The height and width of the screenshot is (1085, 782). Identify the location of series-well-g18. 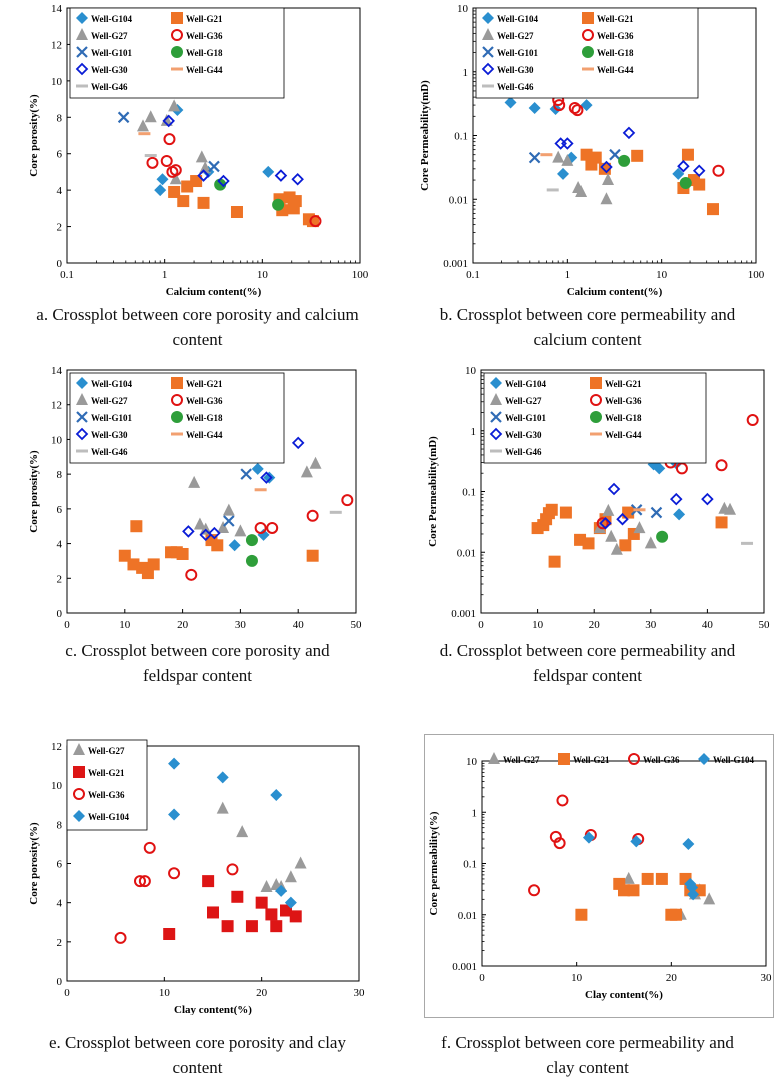
(249, 194).